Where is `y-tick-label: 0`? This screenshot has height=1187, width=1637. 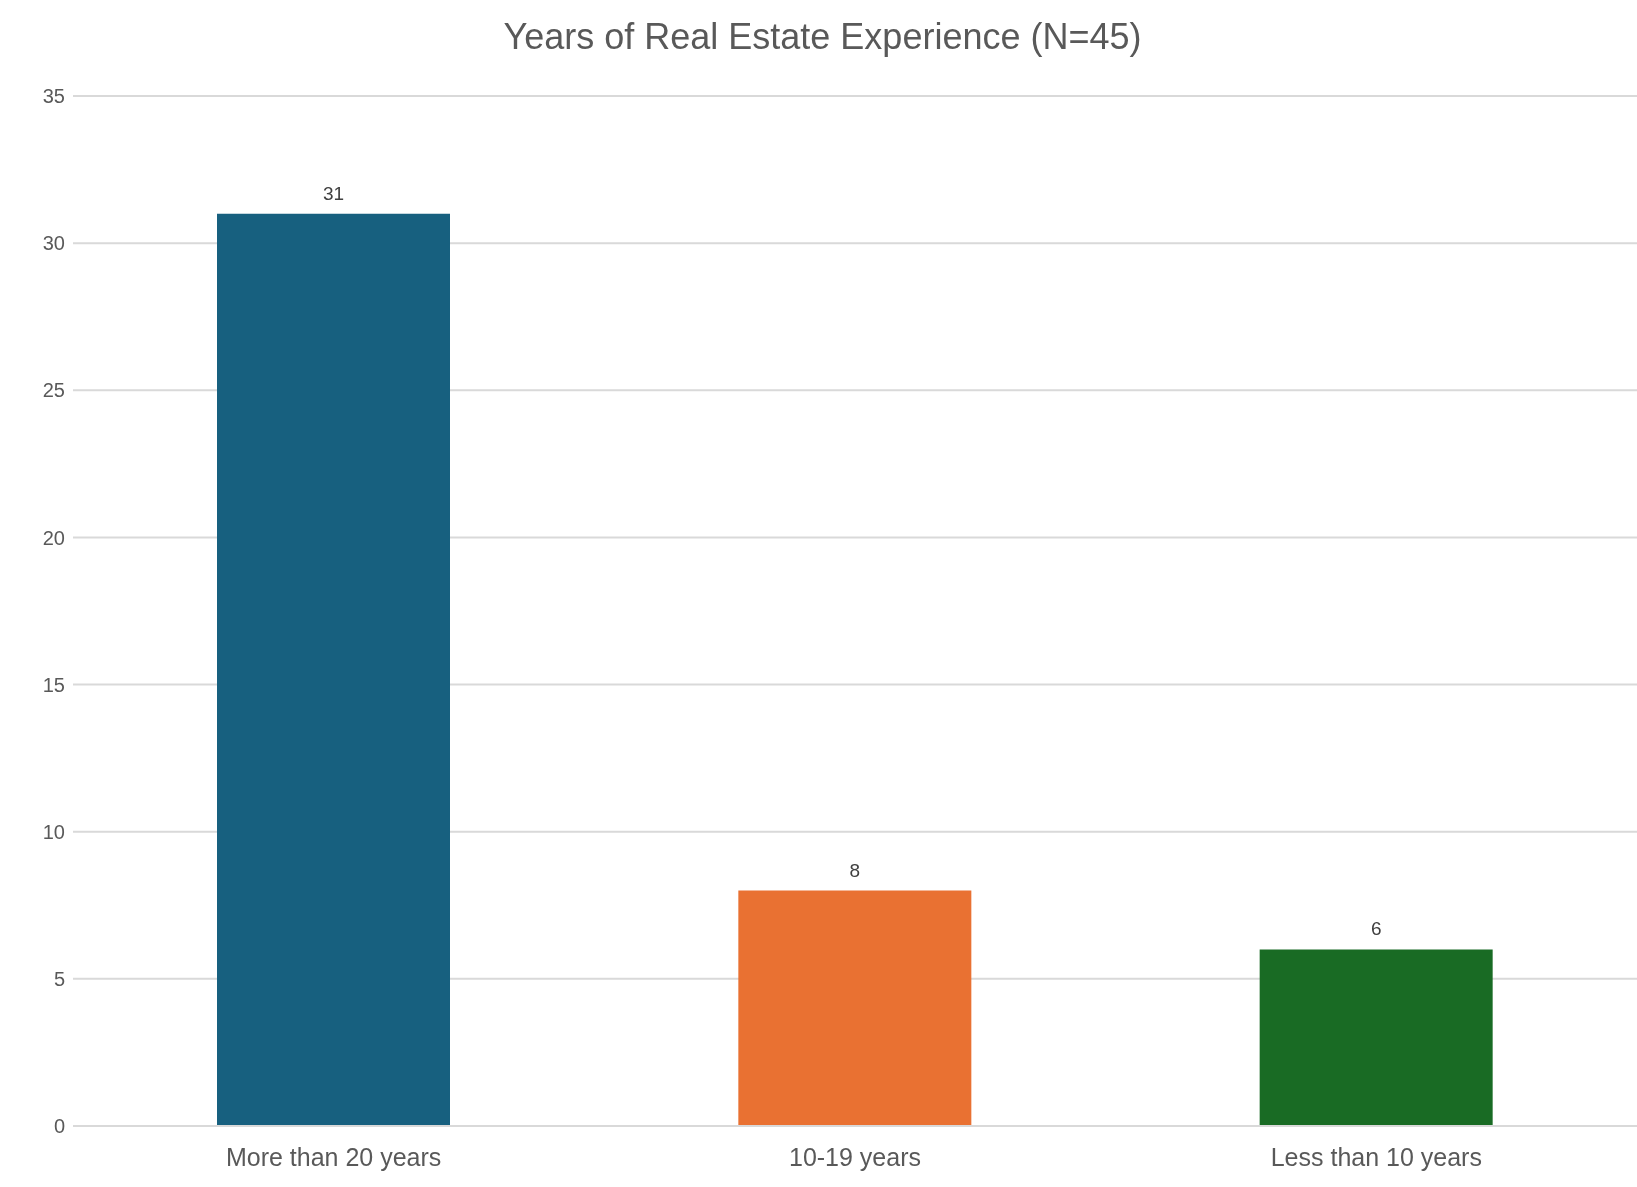
y-tick-label: 0 is located at coordinates (59, 1126).